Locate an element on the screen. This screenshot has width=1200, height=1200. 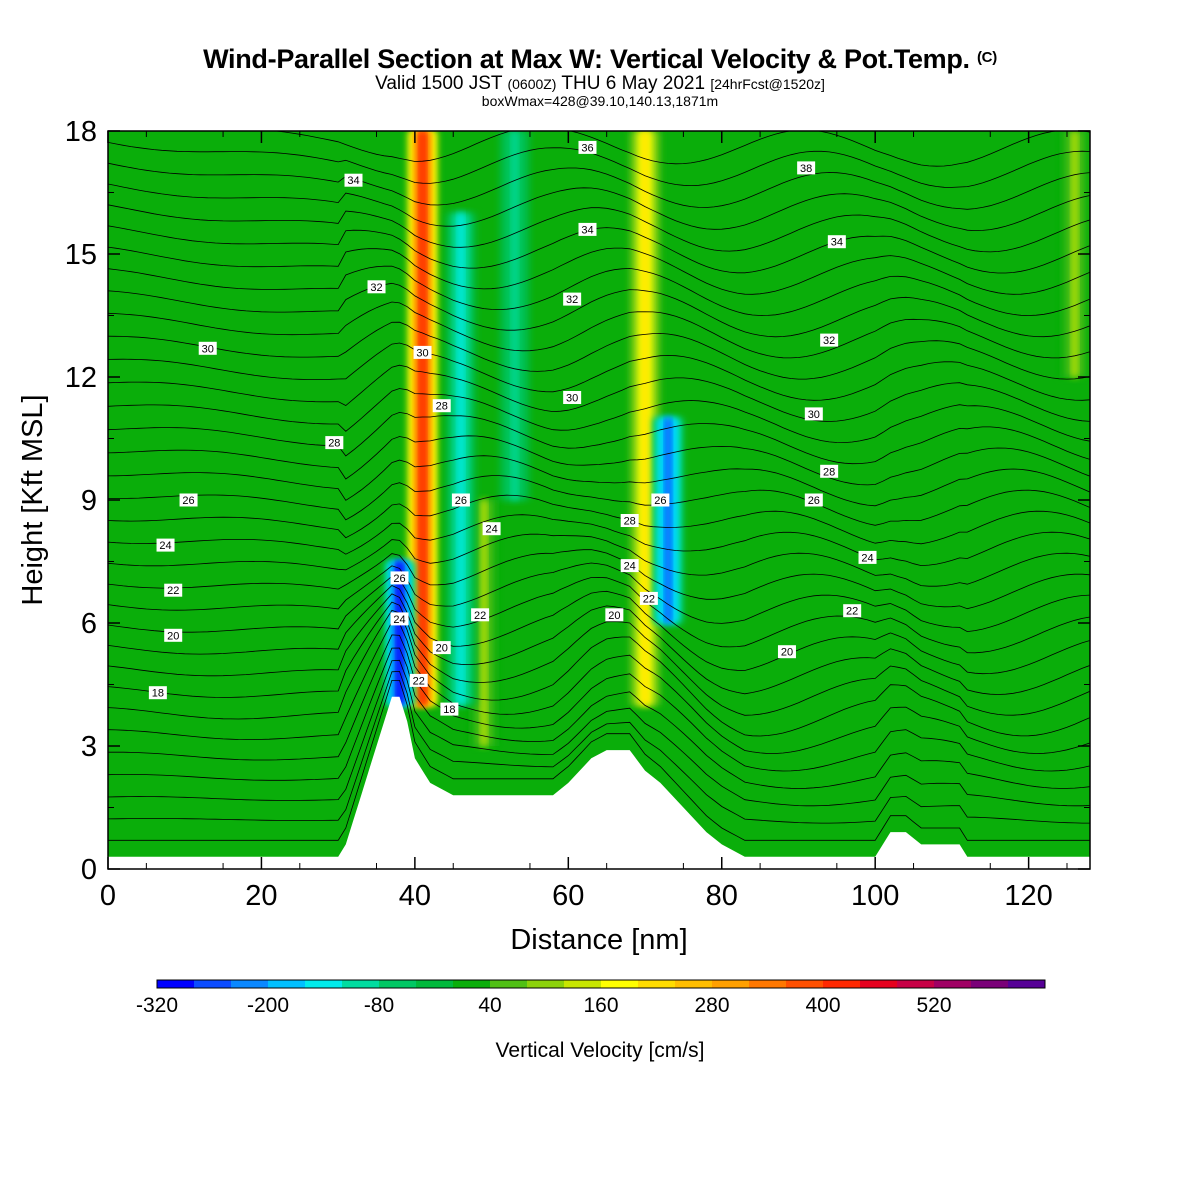
x-tick-label: 0 is located at coordinates (108, 896).